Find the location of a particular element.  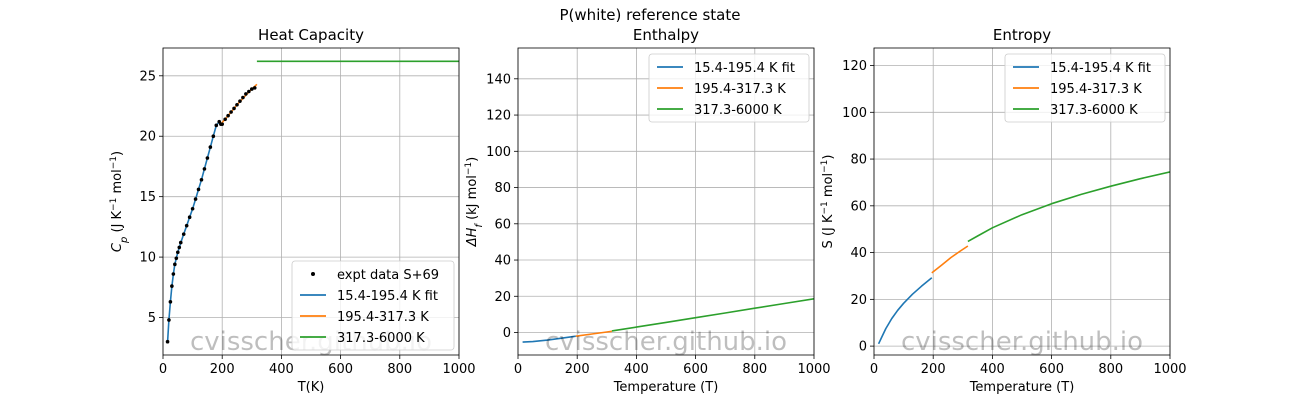

legend-marker is located at coordinates (313, 274).